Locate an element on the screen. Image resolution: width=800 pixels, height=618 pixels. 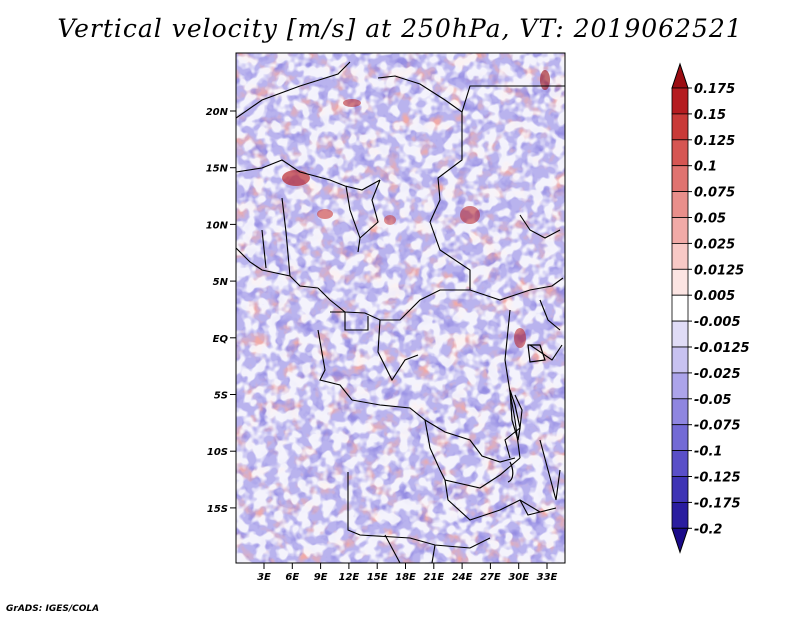
lat-tick-label: 15N is located at coordinates (217, 169).